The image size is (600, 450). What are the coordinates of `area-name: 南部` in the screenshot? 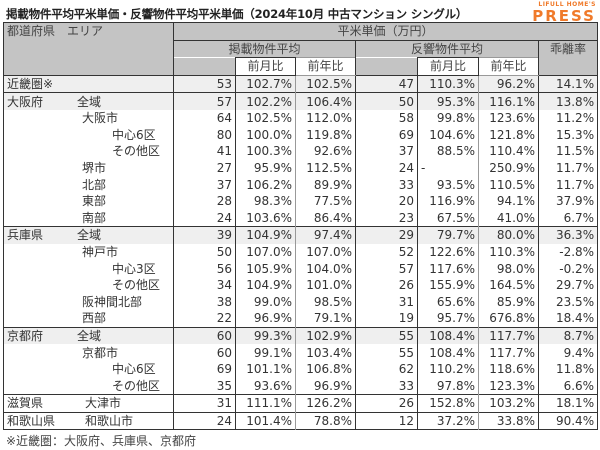 It's located at (94, 217).